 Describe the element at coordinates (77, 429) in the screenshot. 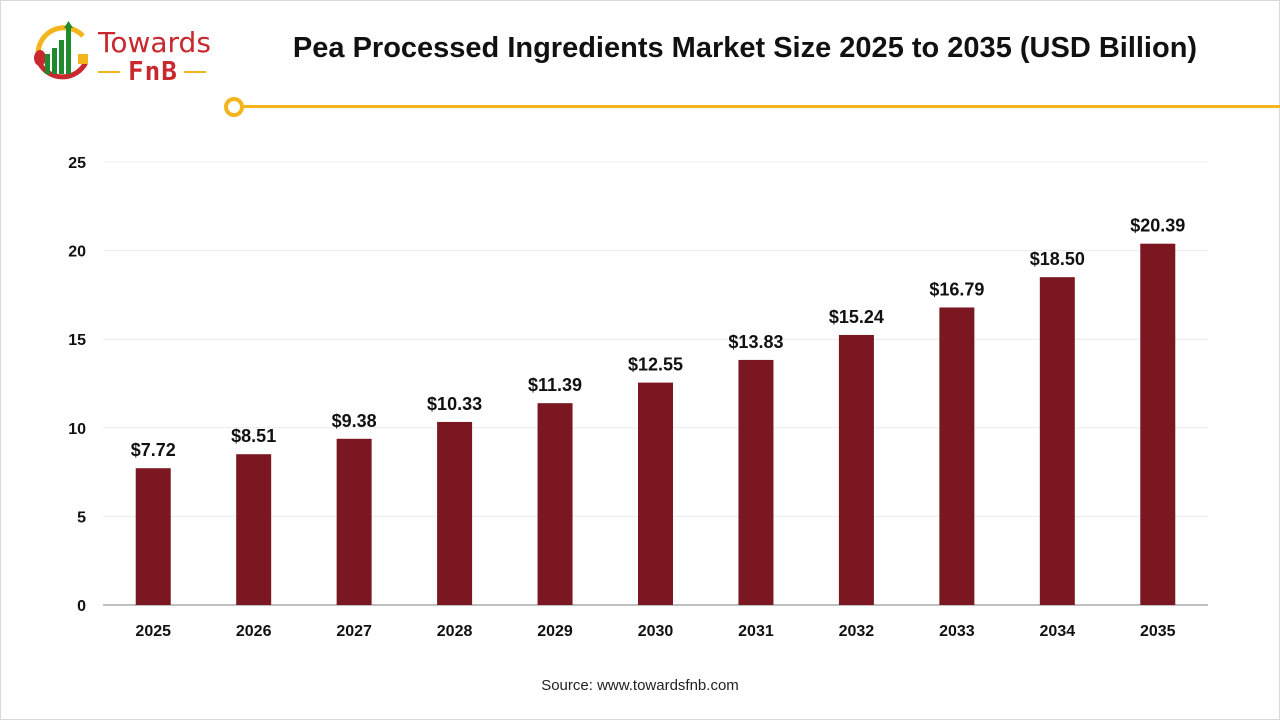

I see `y-tick-label: 10` at that location.